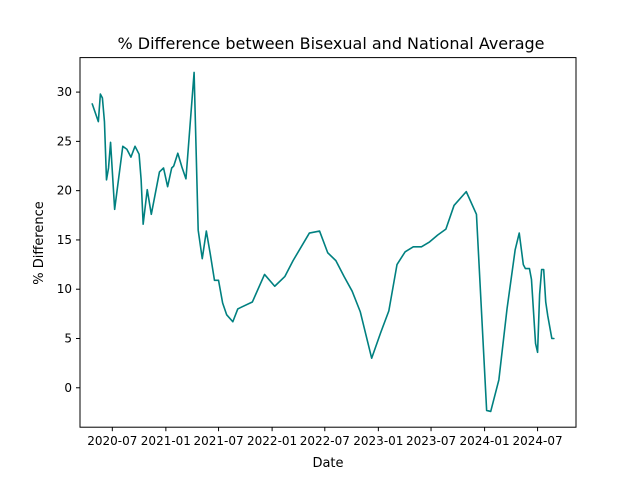  What do you see at coordinates (68, 338) in the screenshot?
I see `y-tick-label: 5` at bounding box center [68, 338].